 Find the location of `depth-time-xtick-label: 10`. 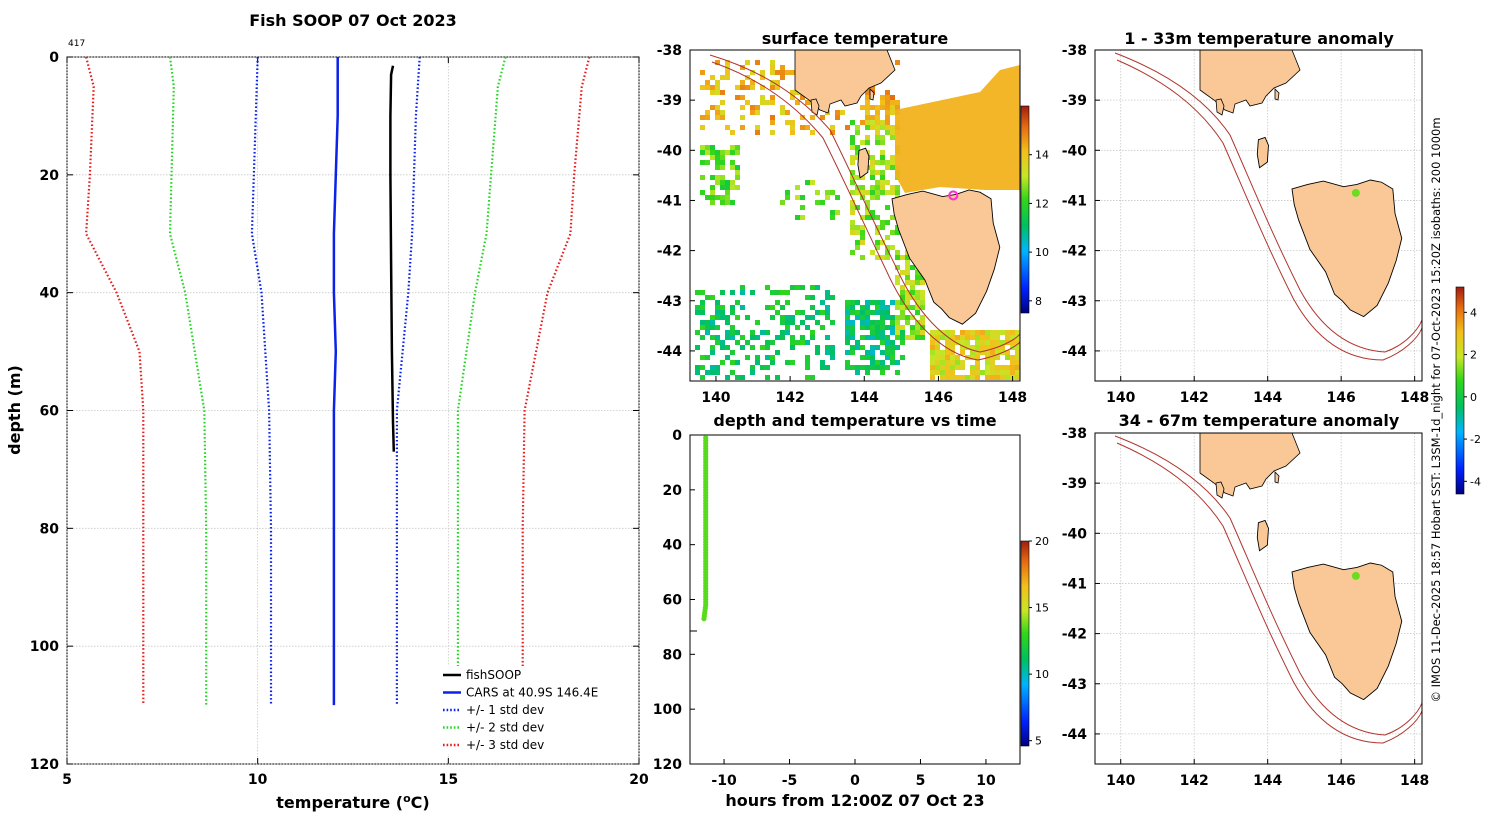

depth-time-xtick-label: 10 is located at coordinates (986, 781).